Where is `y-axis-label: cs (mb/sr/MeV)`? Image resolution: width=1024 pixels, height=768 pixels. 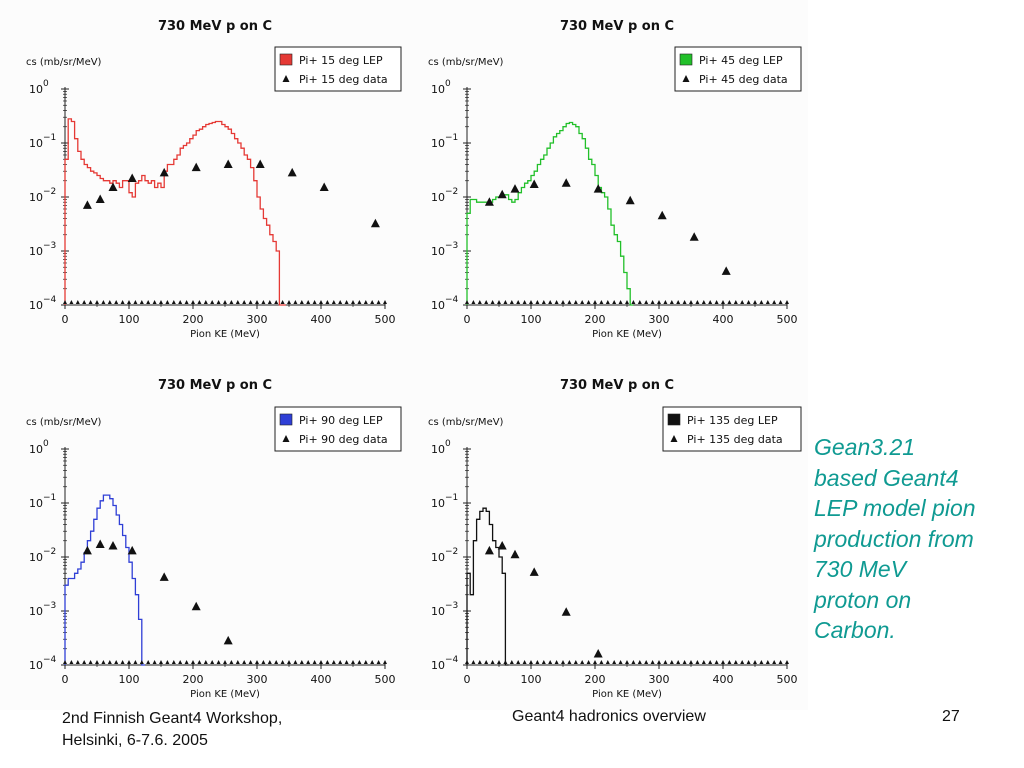
y-axis-label: cs (mb/sr/MeV) is located at coordinates (64, 62).